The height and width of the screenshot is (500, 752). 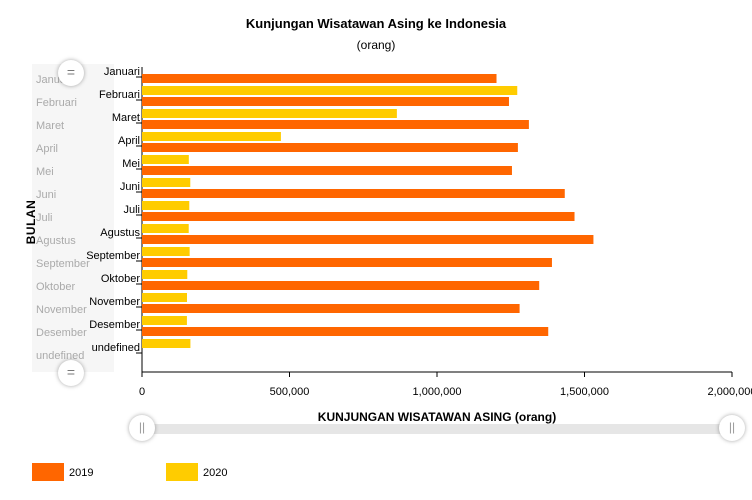 What do you see at coordinates (45, 172) in the screenshot?
I see `scroll-label: Mei` at bounding box center [45, 172].